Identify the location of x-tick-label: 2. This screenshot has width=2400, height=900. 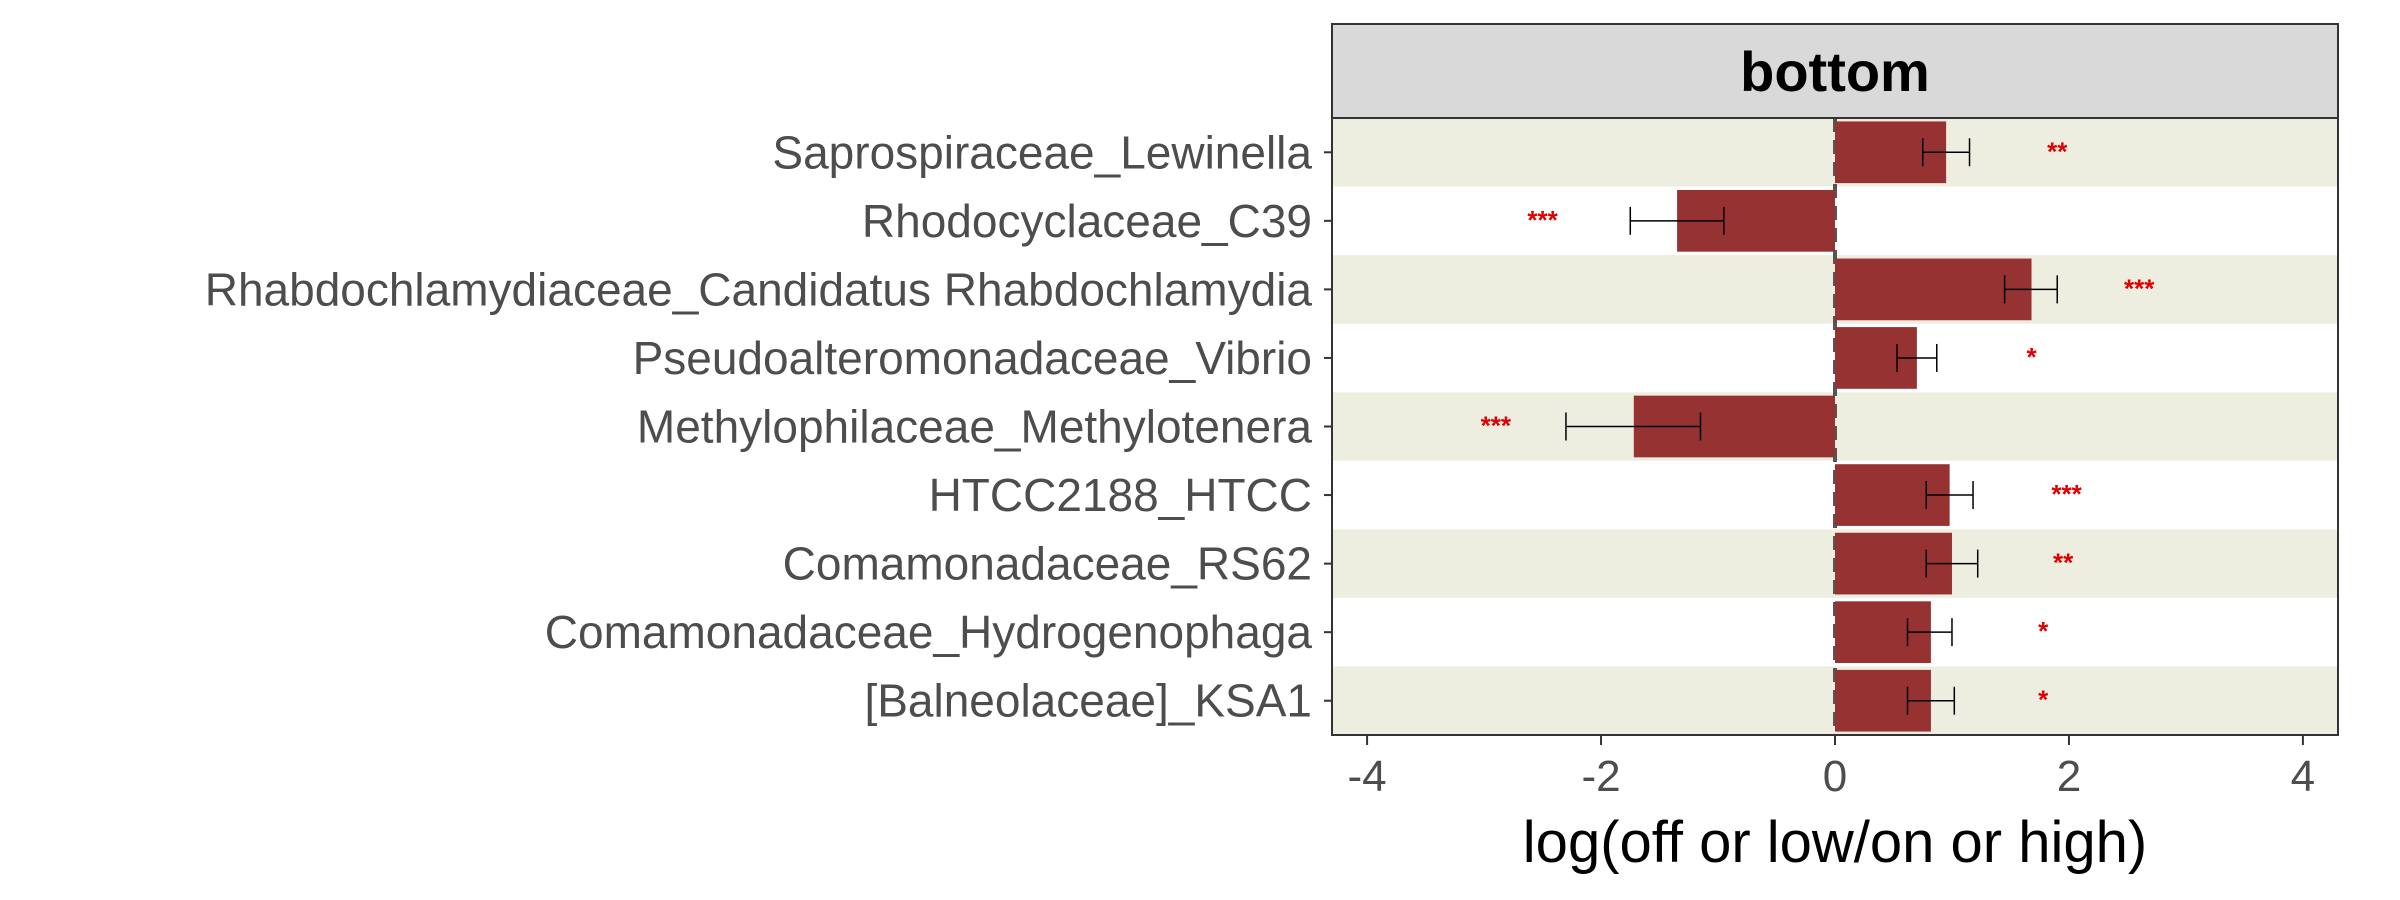
(2069, 776).